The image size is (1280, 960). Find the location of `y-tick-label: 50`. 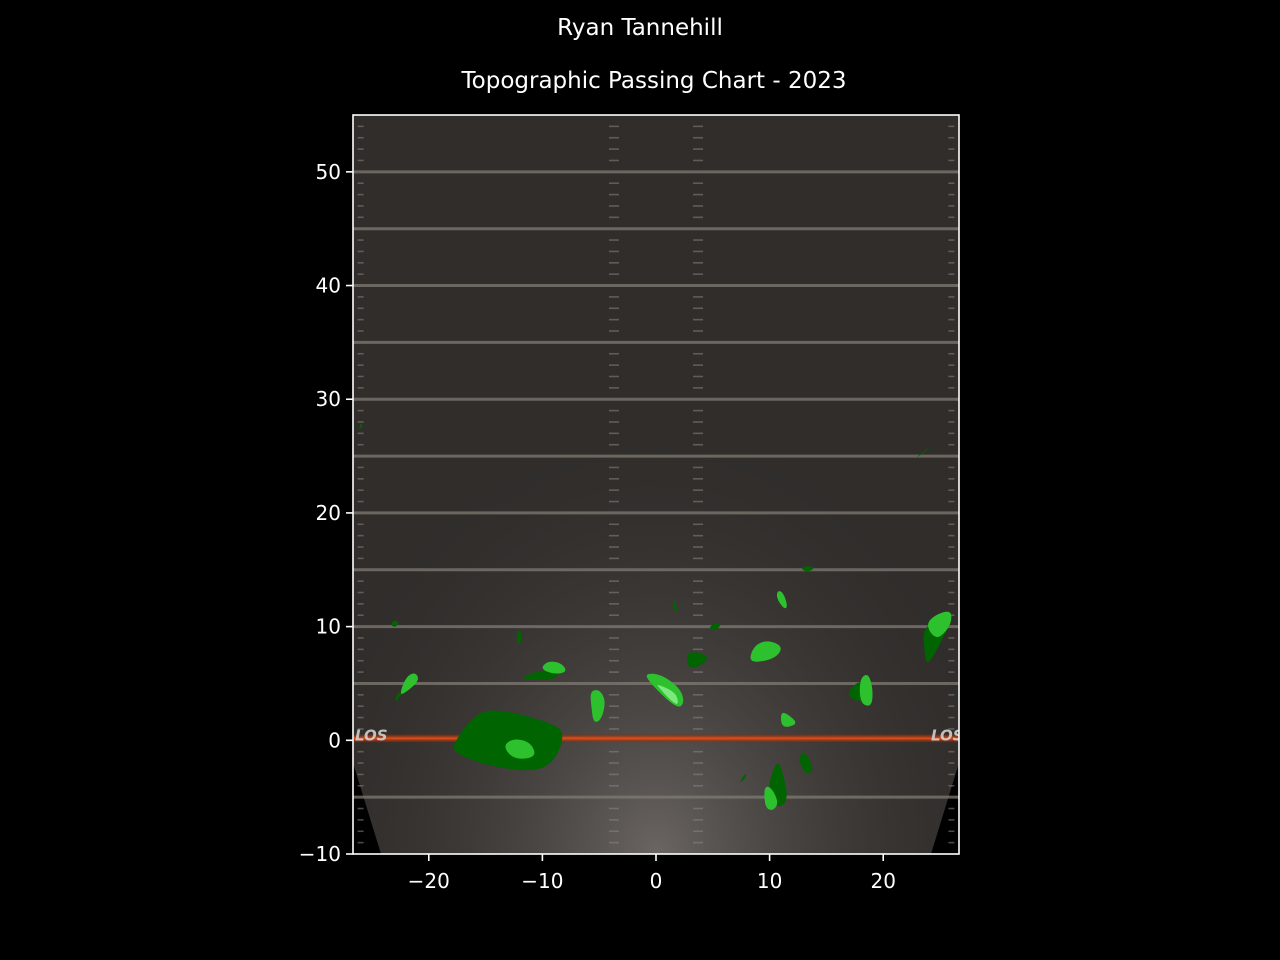

y-tick-label: 50 is located at coordinates (328, 172).